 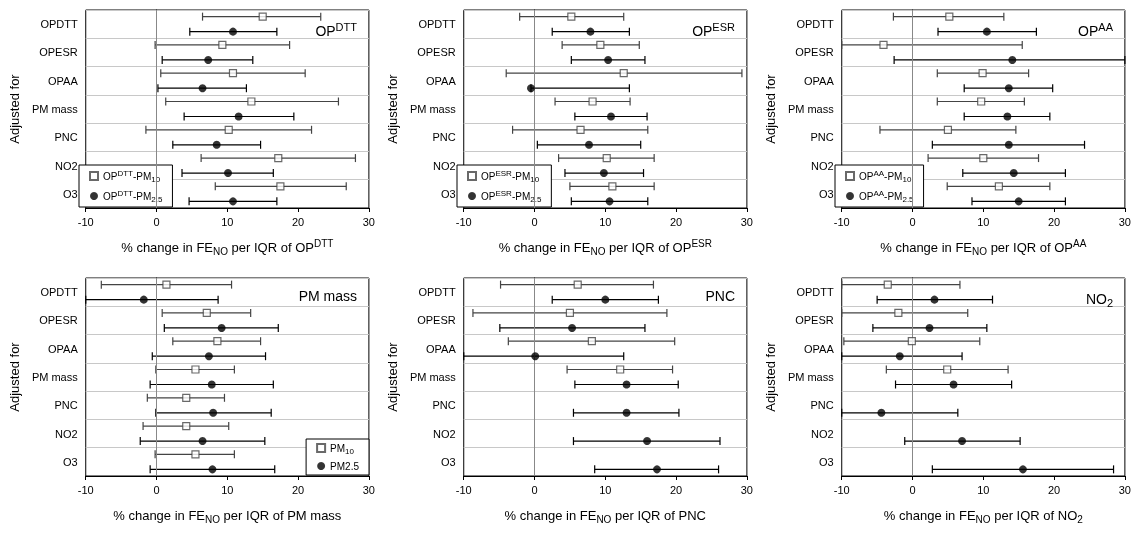 What do you see at coordinates (328, 296) in the screenshot?
I see `text: PM mass` at bounding box center [328, 296].